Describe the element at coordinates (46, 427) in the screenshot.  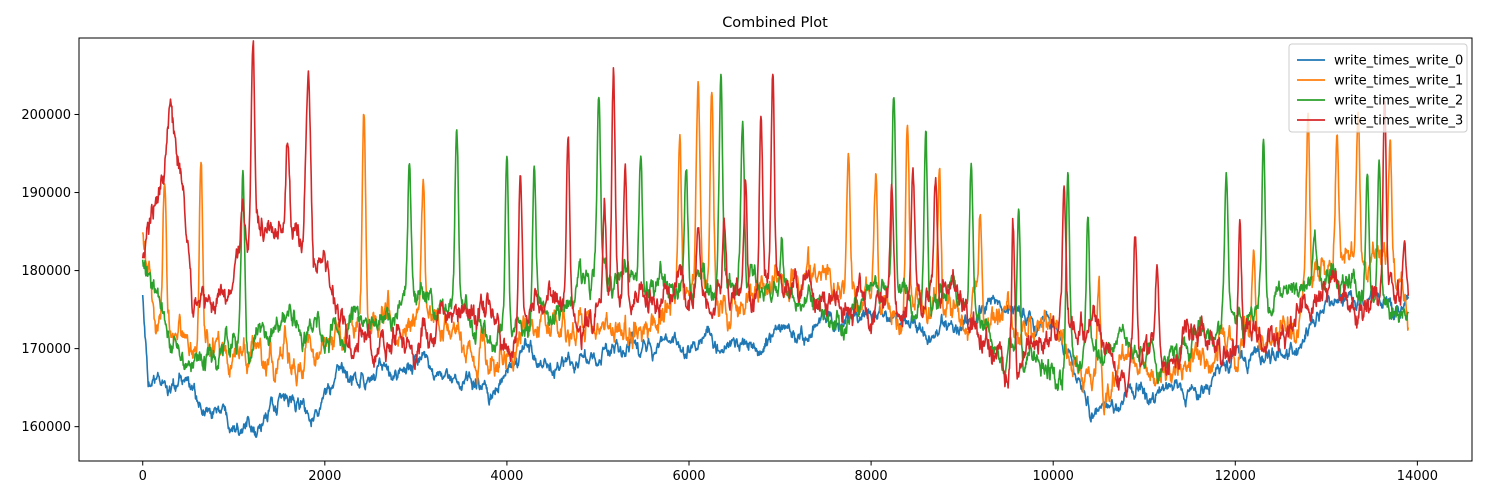
I see `y-tick-label: 160000` at that location.